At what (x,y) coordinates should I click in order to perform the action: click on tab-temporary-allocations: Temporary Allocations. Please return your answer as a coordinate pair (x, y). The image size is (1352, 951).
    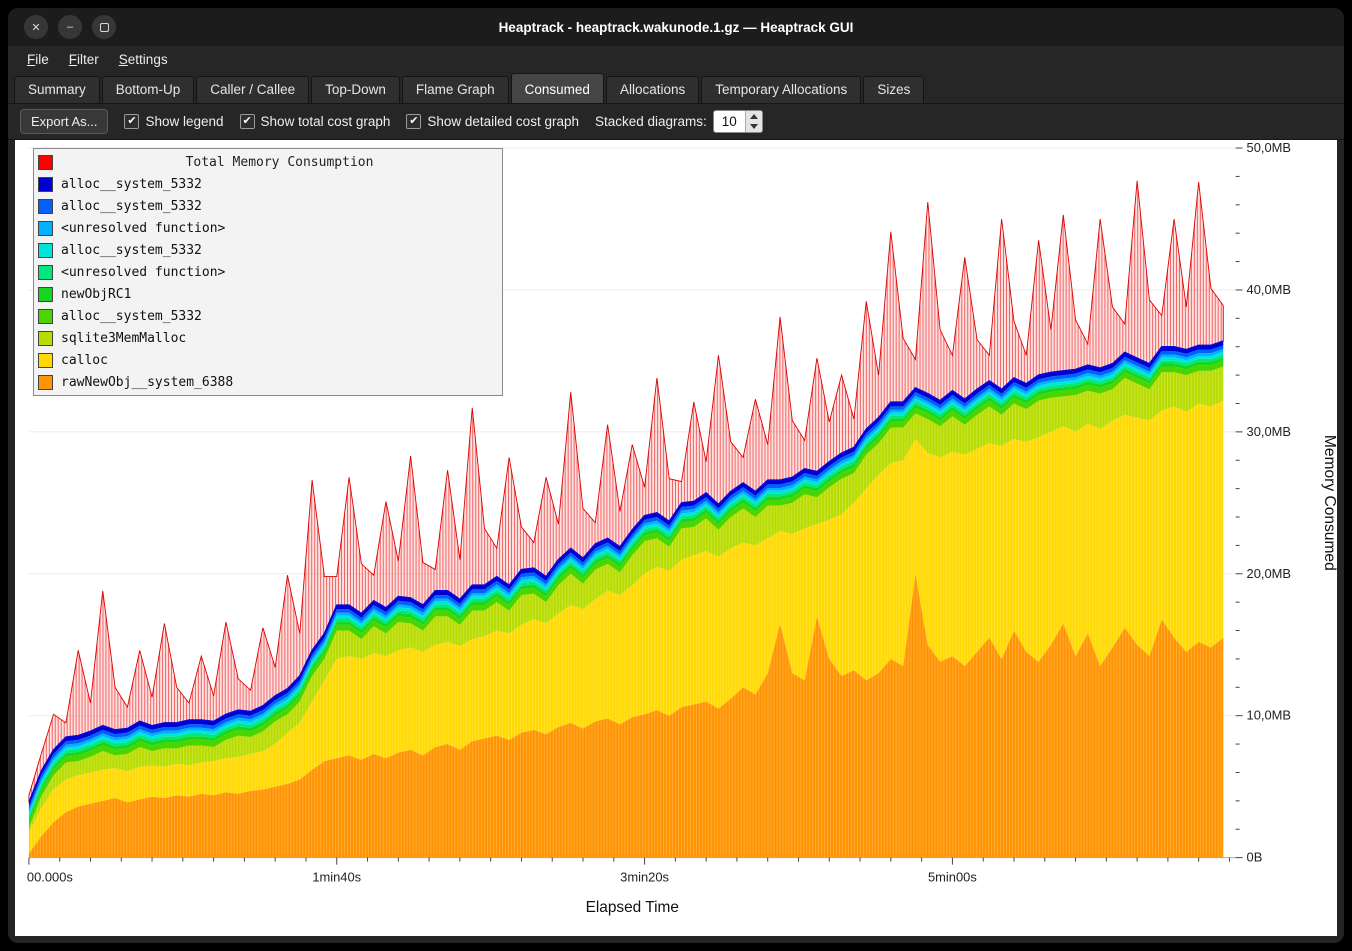
    Looking at the image, I should click on (781, 89).